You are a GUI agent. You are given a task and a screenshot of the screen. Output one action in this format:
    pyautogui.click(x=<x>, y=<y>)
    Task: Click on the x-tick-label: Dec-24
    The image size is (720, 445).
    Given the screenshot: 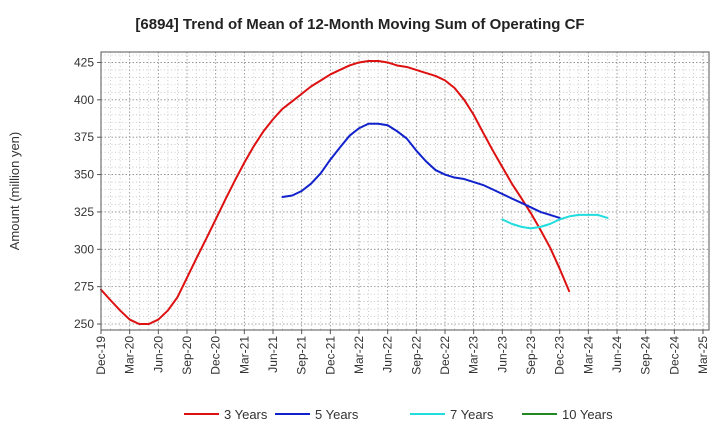 What is the action you would take?
    pyautogui.click(x=674, y=355)
    